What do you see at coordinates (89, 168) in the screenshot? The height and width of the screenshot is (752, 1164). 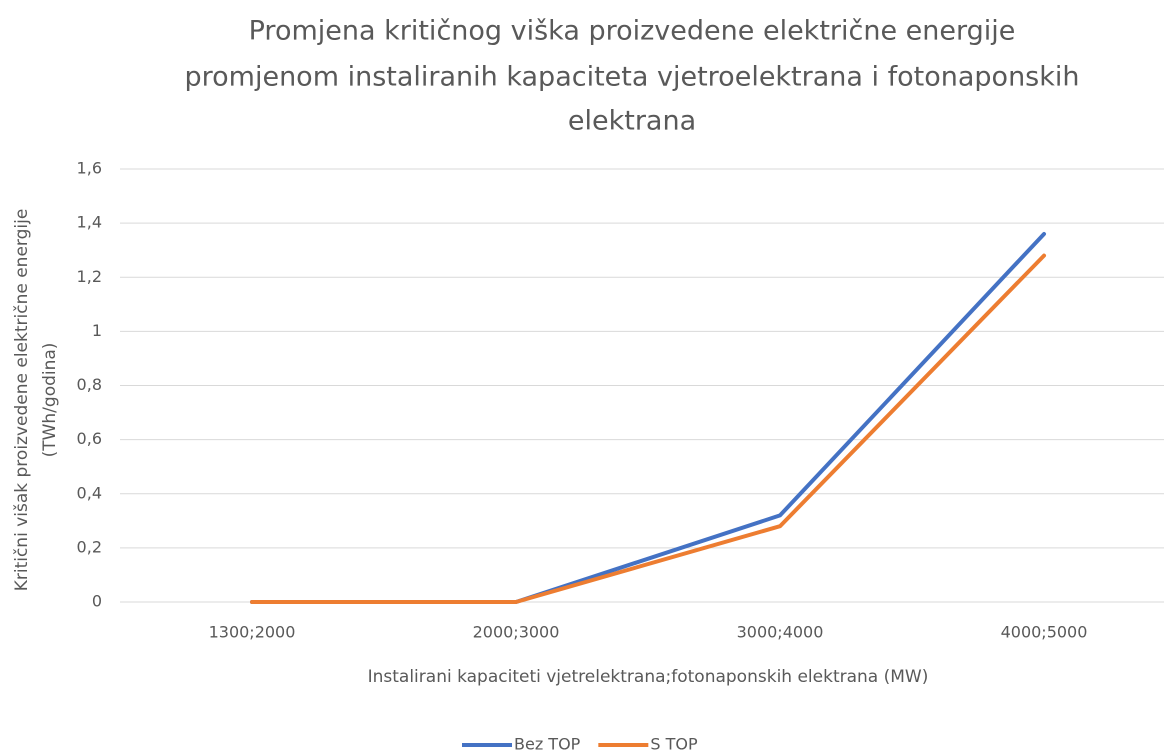 I see `y-tick-label: 1,6` at bounding box center [89, 168].